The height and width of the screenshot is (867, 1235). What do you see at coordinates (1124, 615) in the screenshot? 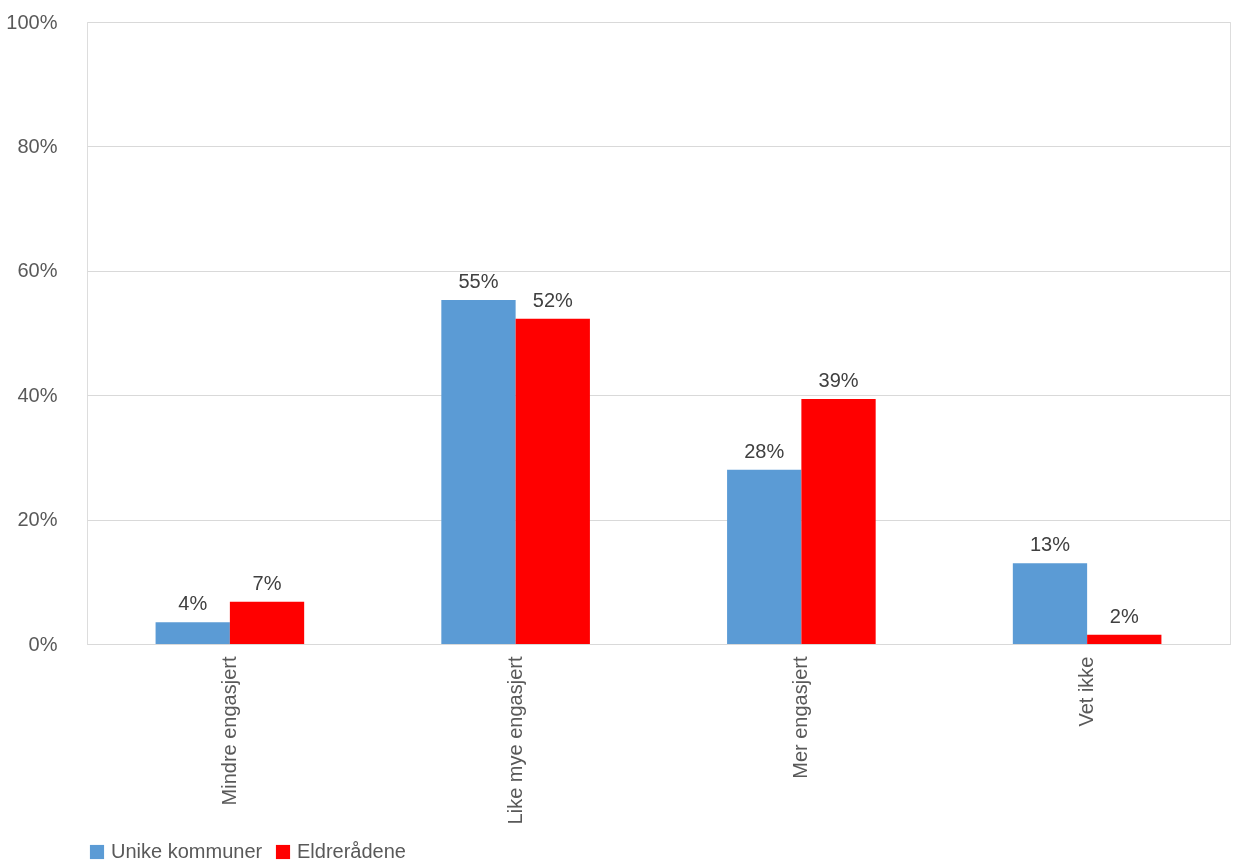
I see `data-label: 2%` at bounding box center [1124, 615].